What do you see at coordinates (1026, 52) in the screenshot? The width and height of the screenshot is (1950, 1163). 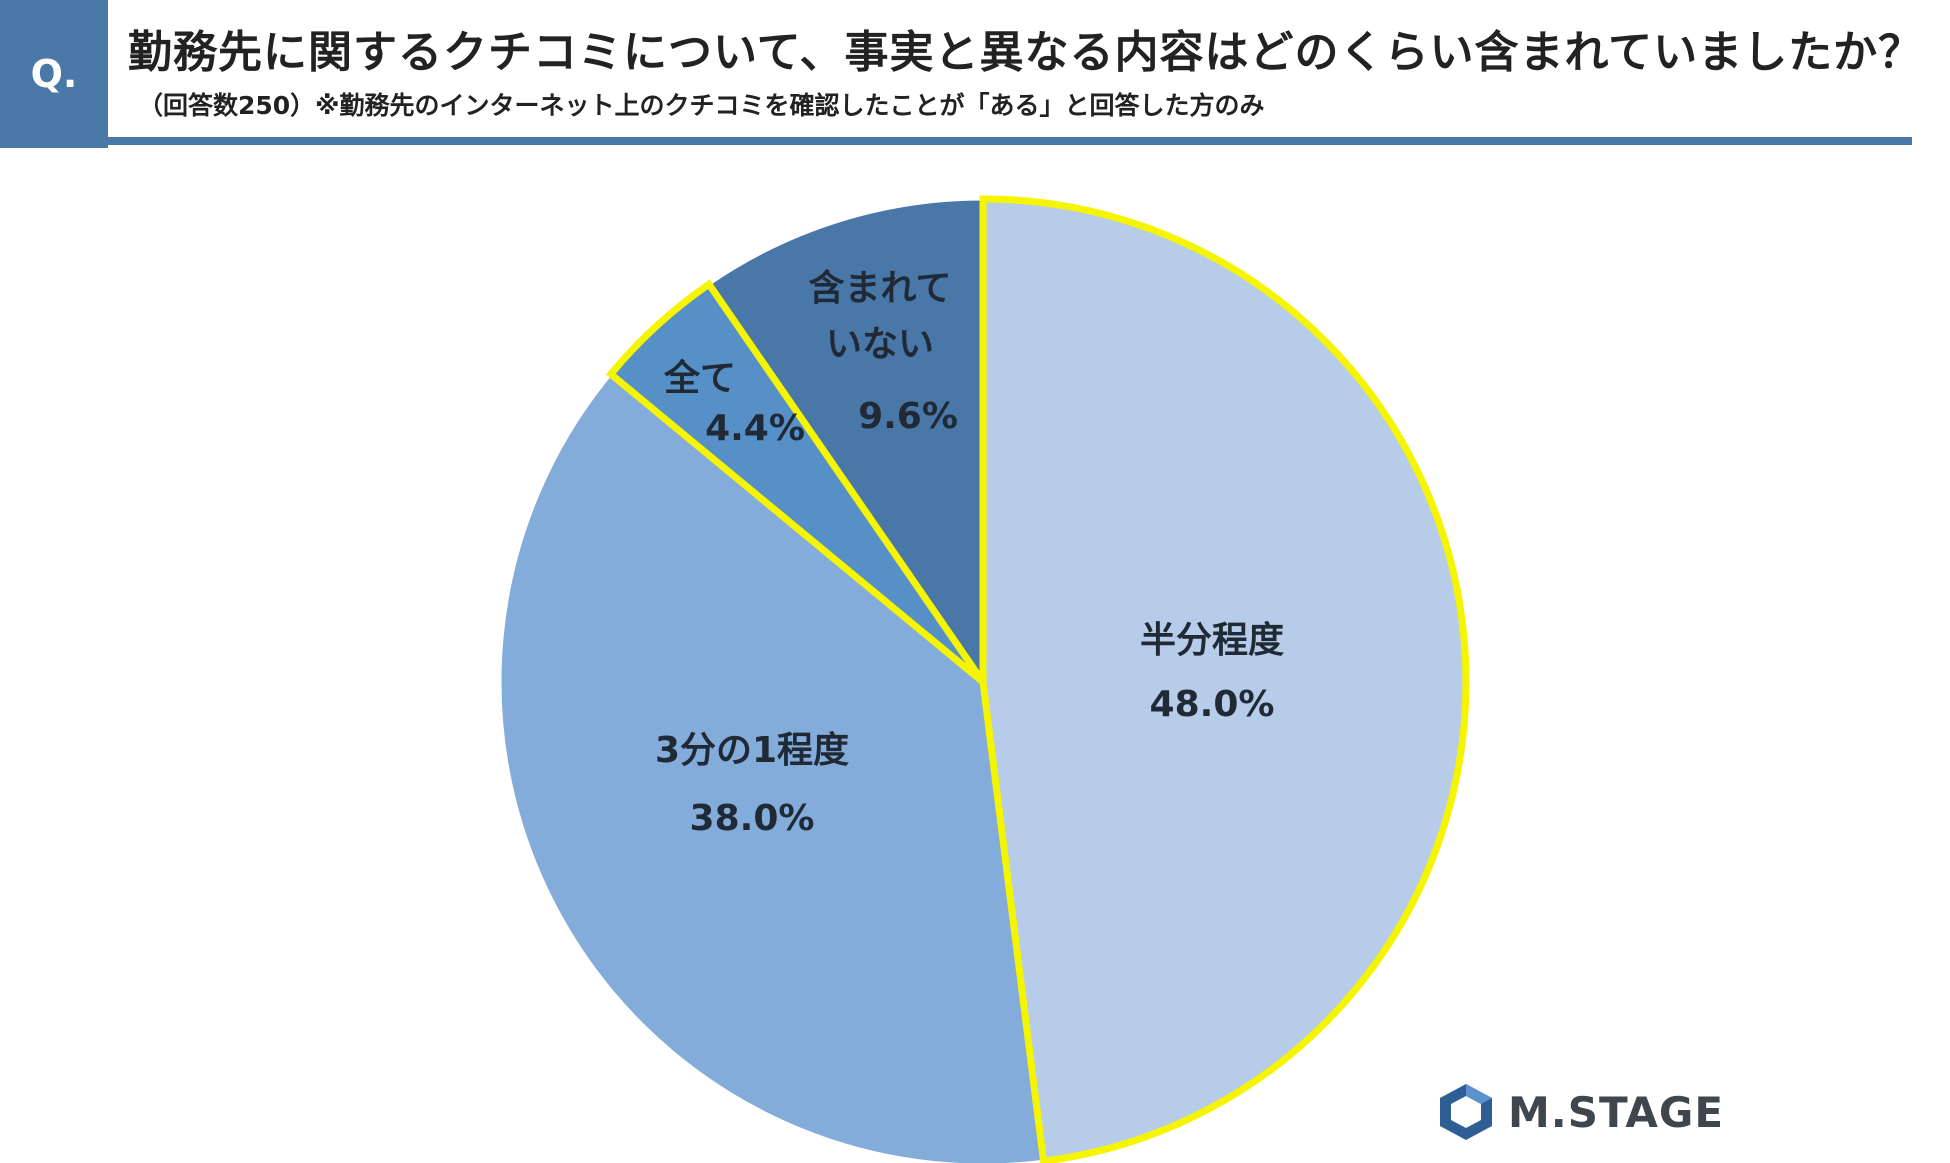 I see `page-title: 勤務先に関するクチコミについて、事実と異なる内容はどのくらい含まれていましたか？` at bounding box center [1026, 52].